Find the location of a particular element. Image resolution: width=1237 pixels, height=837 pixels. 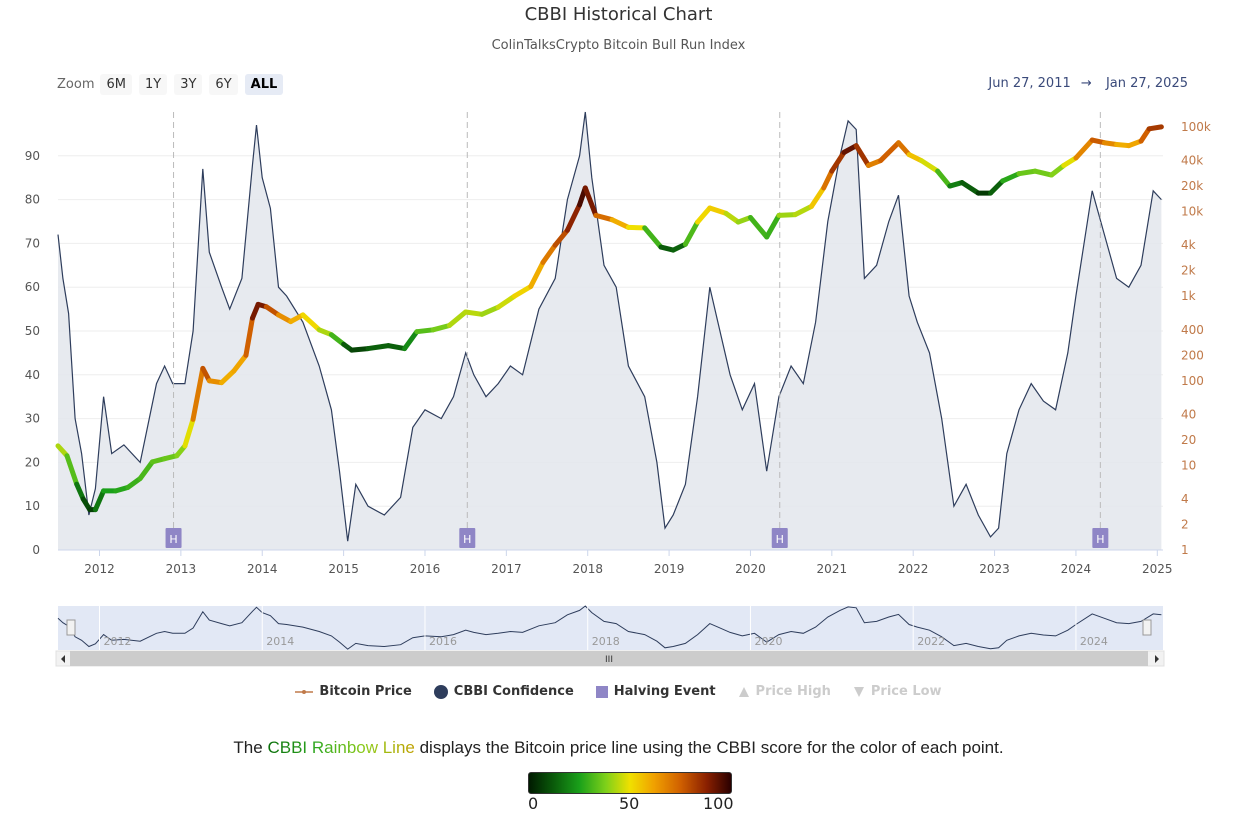

price-tick-label: 4 is located at coordinates (1185, 499).